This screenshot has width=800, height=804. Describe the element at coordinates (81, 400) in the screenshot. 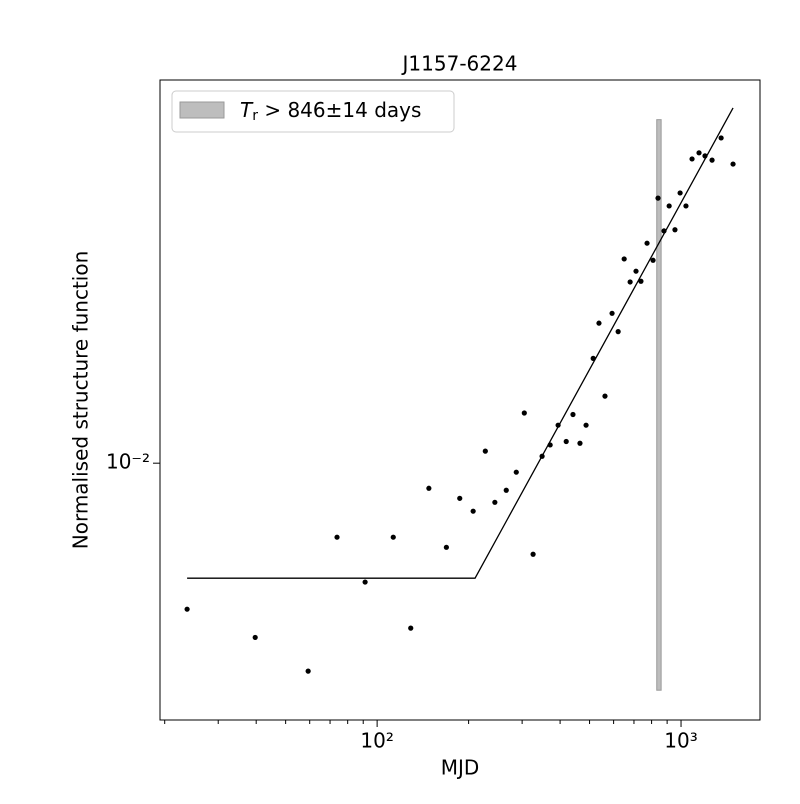

I see `y-axis-label: Normalised structure function` at that location.